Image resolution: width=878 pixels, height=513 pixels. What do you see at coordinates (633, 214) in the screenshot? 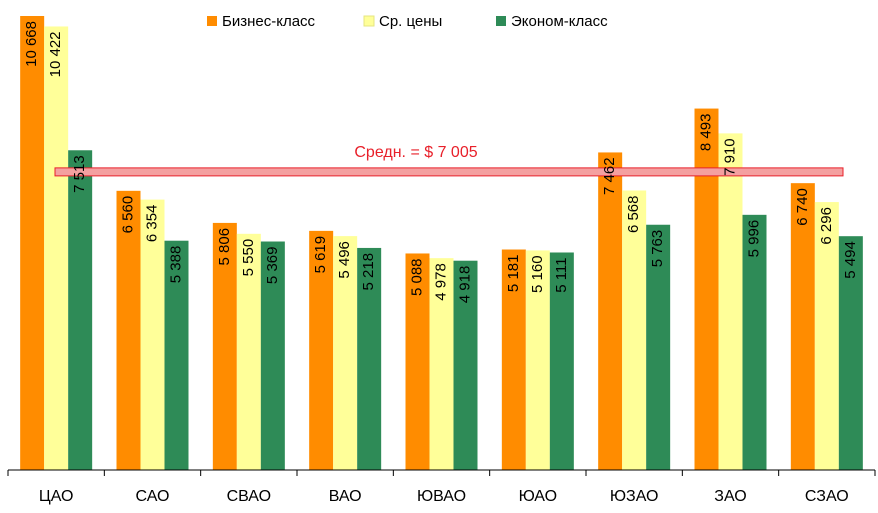
I see `data-label: 6 568` at bounding box center [633, 214].